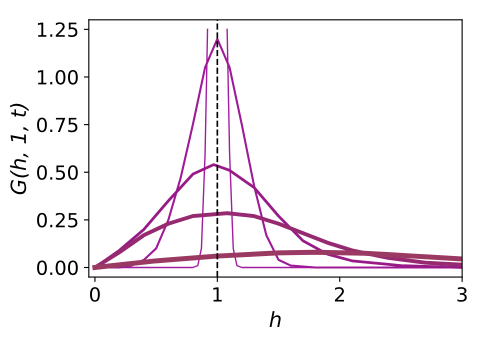 Image resolution: width=488 pixels, height=342 pixels. I want to click on x-tick-label: 0, so click(95, 294).